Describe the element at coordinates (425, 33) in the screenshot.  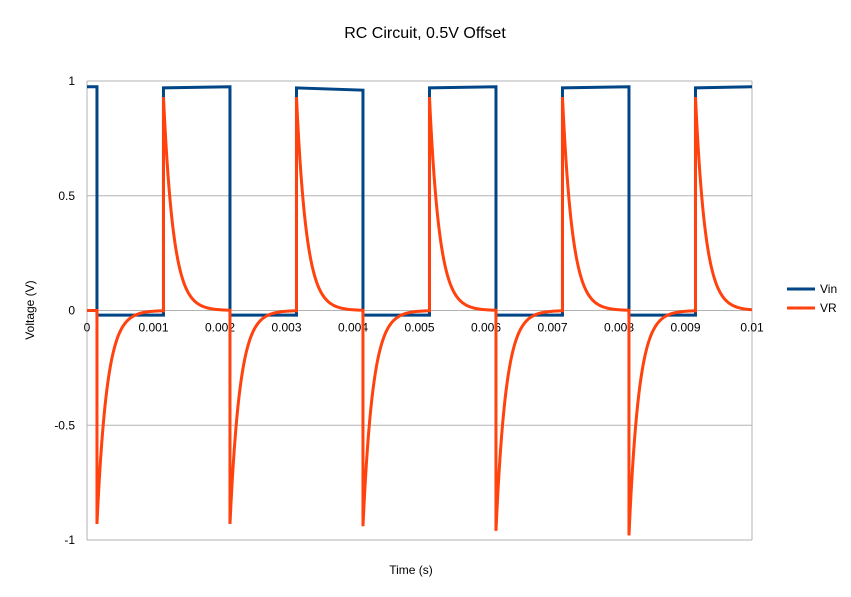
I see `chart-title: RC Circuit, 0.5V Offset` at that location.